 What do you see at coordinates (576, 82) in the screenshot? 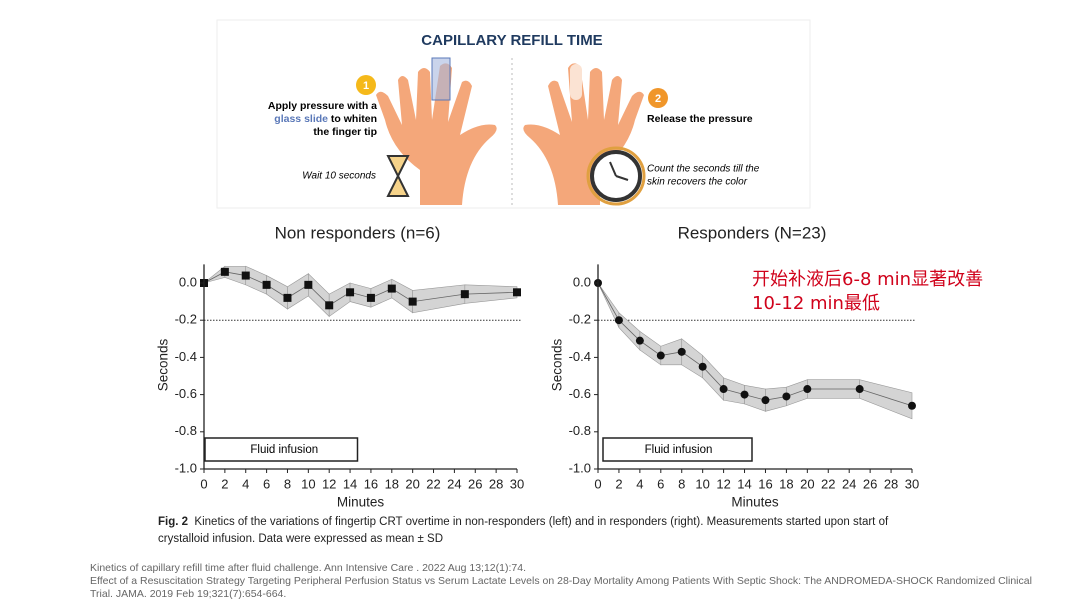
I see `whitened-tip` at bounding box center [576, 82].